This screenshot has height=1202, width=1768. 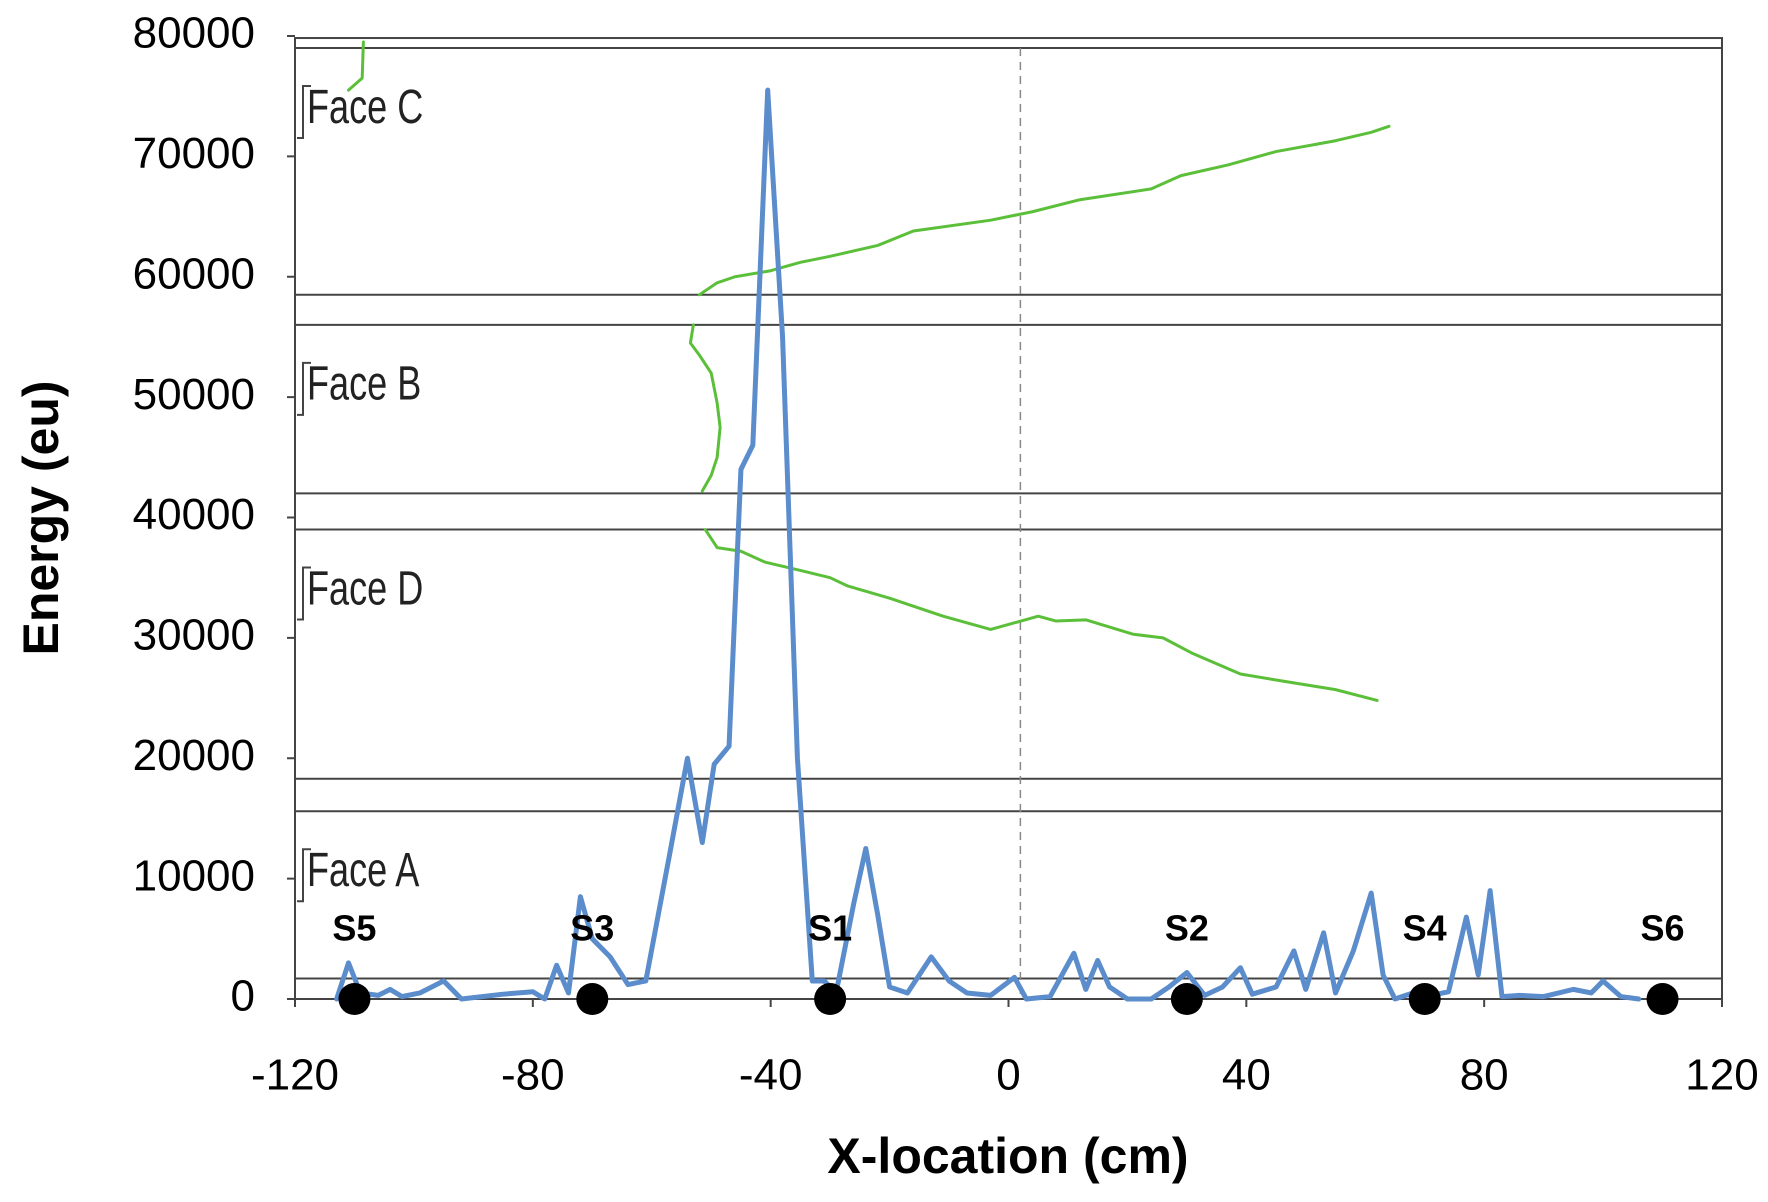 I want to click on x-tick-label: 120, so click(x=1721, y=1075).